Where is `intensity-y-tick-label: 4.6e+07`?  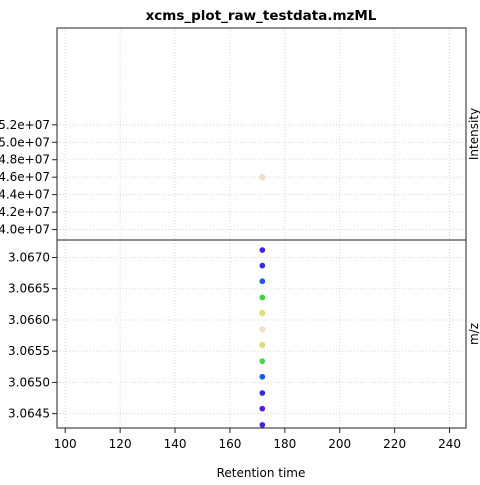 intensity-y-tick-label: 4.6e+07 is located at coordinates (25, 177).